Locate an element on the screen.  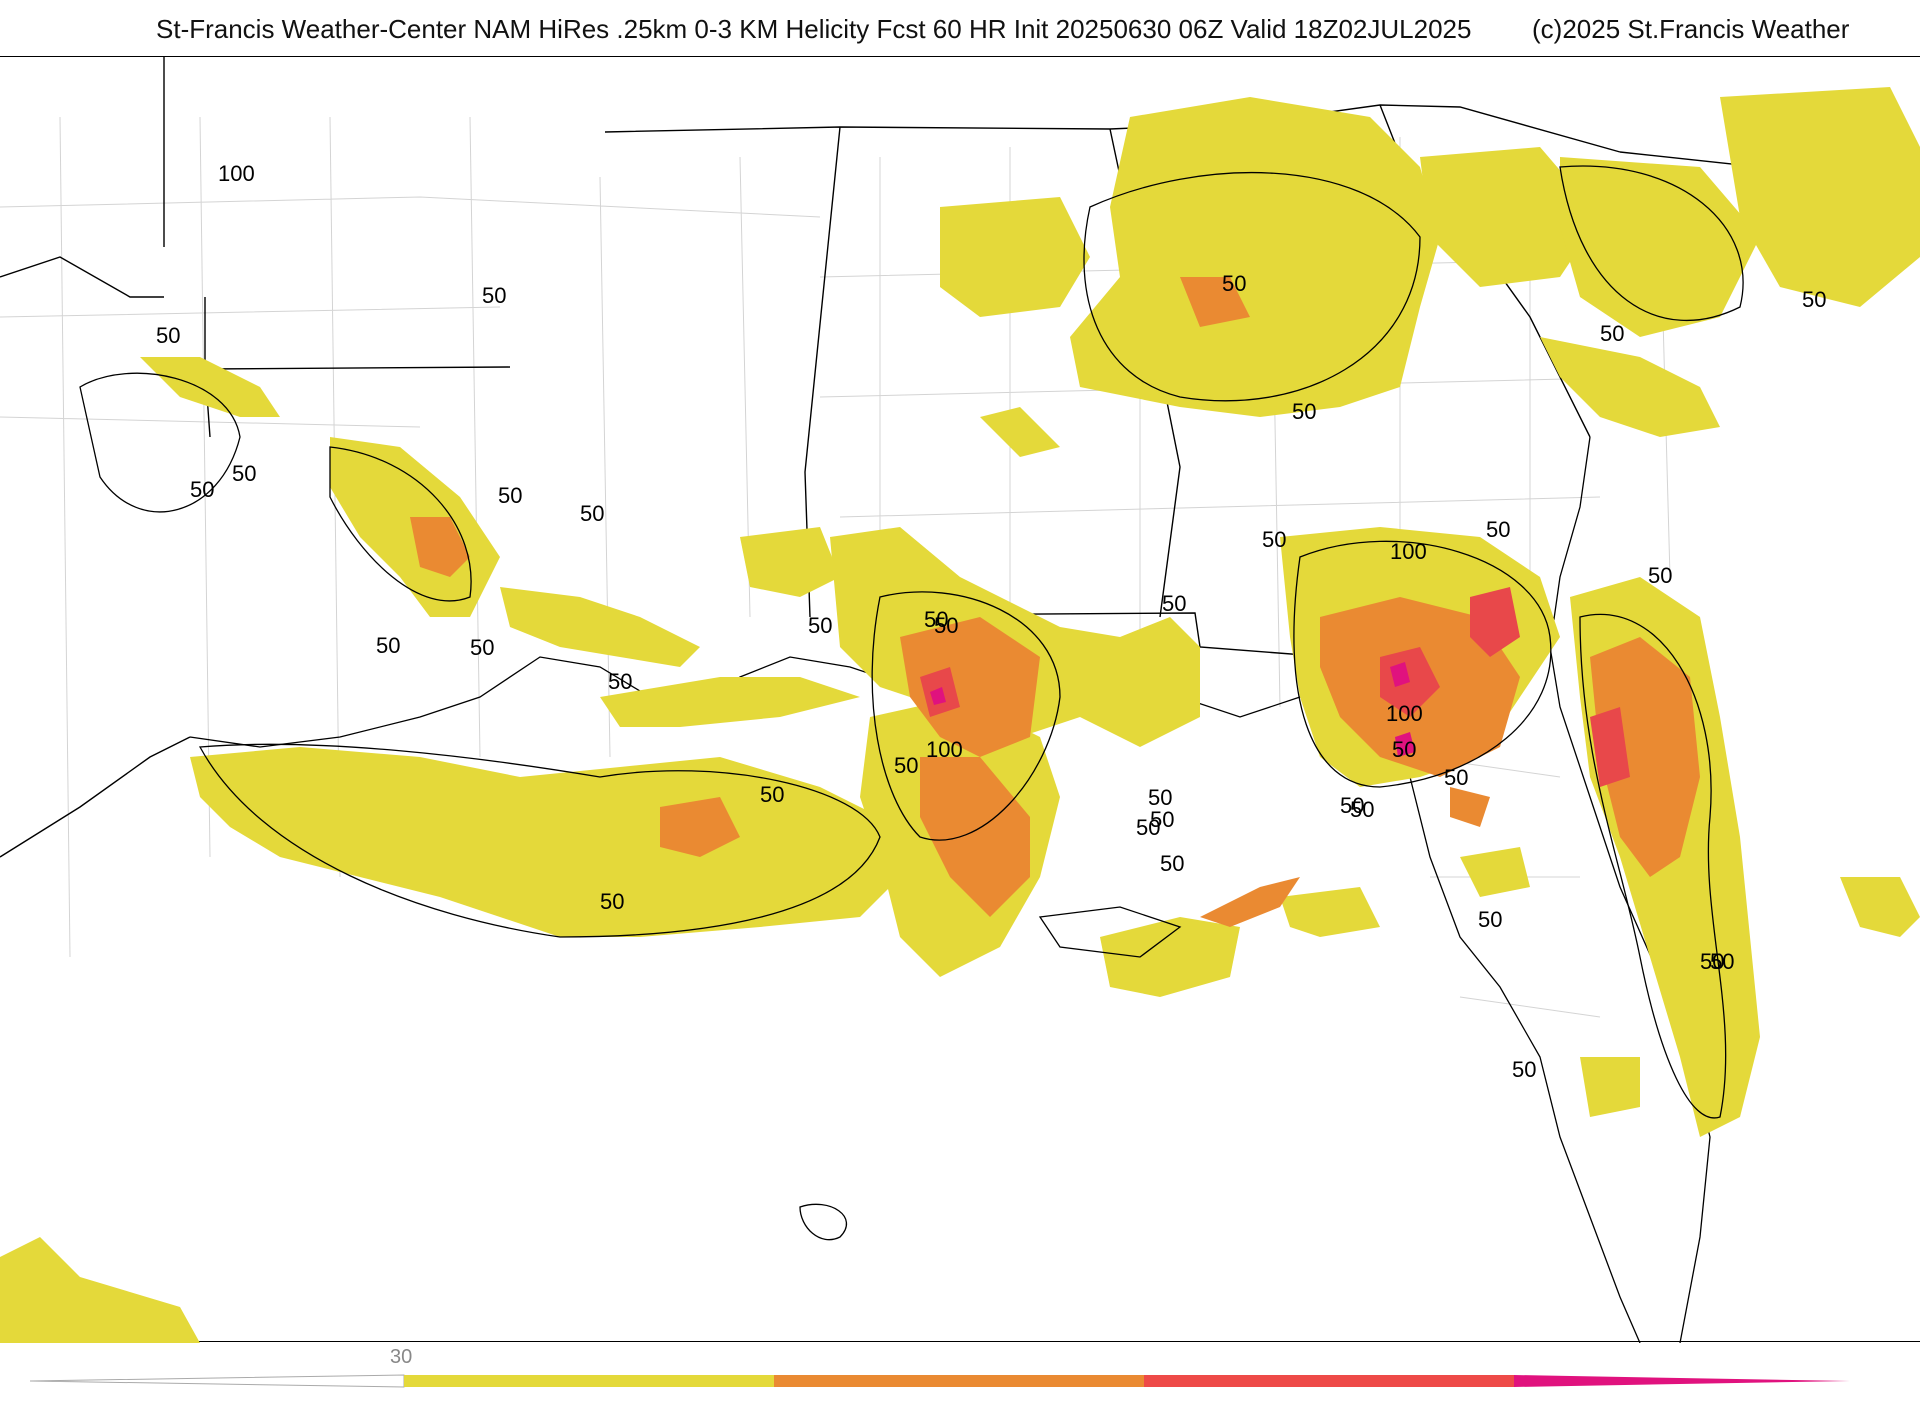
colorbar-segment-magenta is located at coordinates (1682, 1381).